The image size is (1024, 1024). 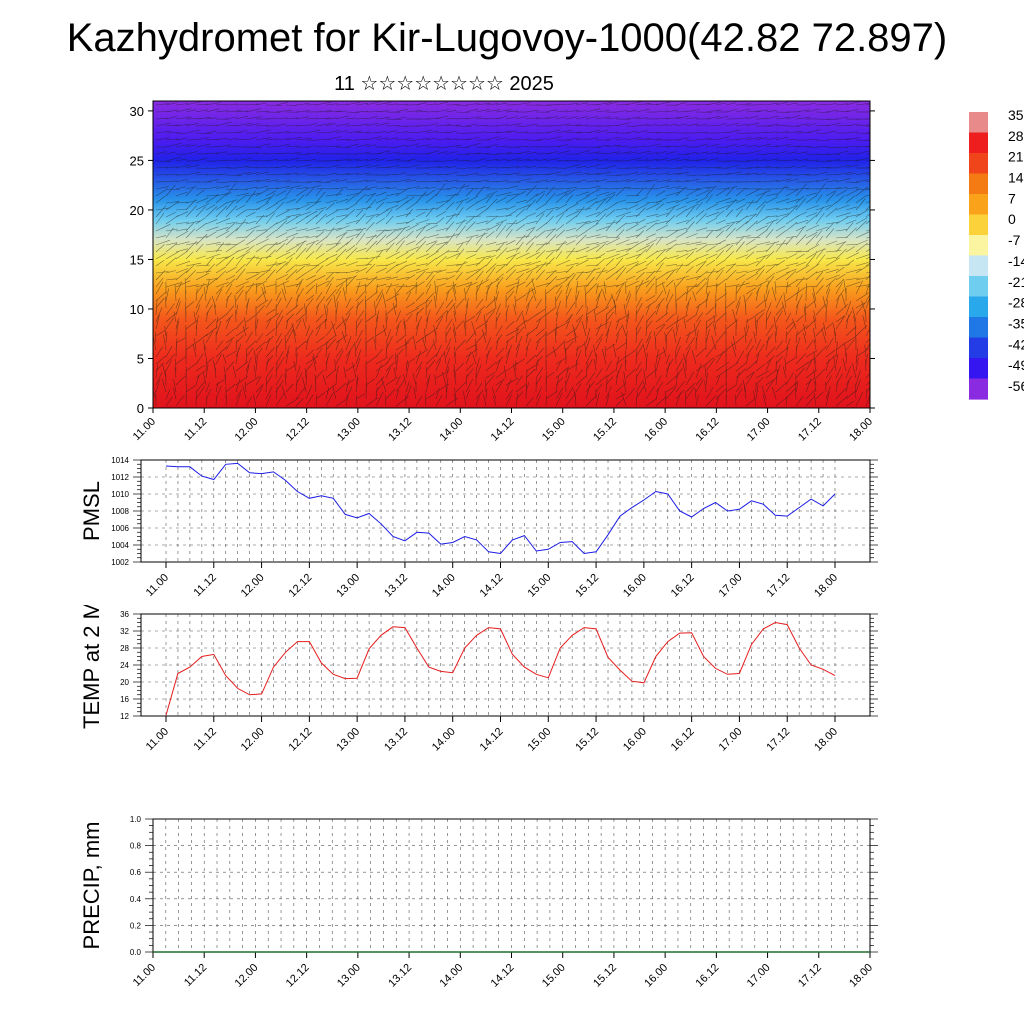 I want to click on pmsl-grid, so click(x=505, y=511).